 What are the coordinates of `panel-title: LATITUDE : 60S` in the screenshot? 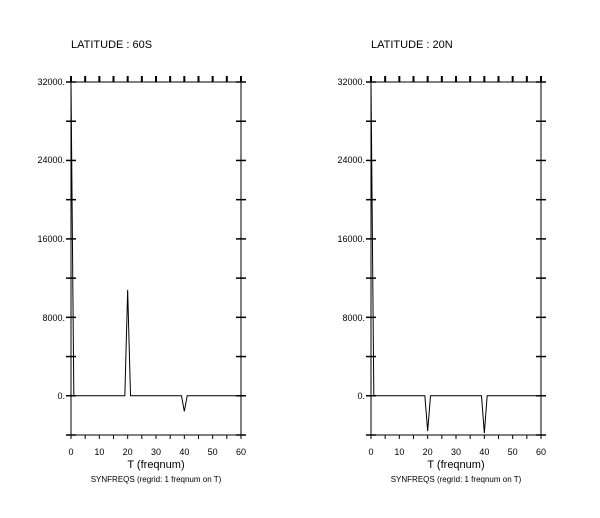 It's located at (111, 45).